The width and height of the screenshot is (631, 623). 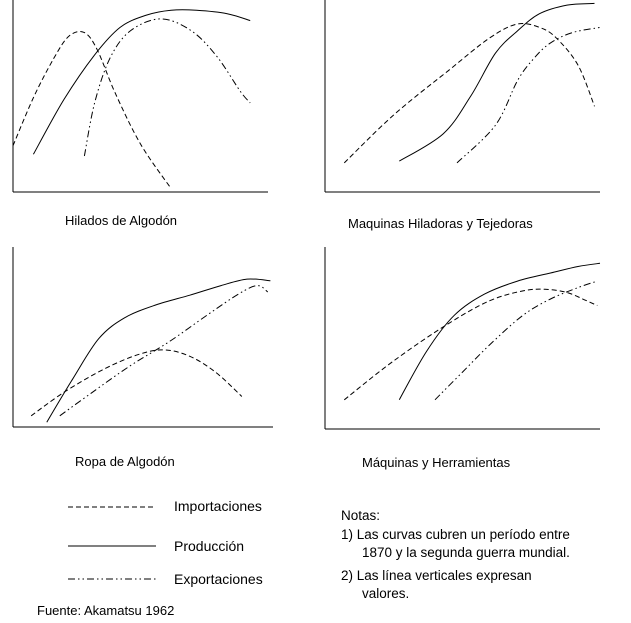 What do you see at coordinates (121, 220) in the screenshot?
I see `caption-hilados: Hilados de Algodón` at bounding box center [121, 220].